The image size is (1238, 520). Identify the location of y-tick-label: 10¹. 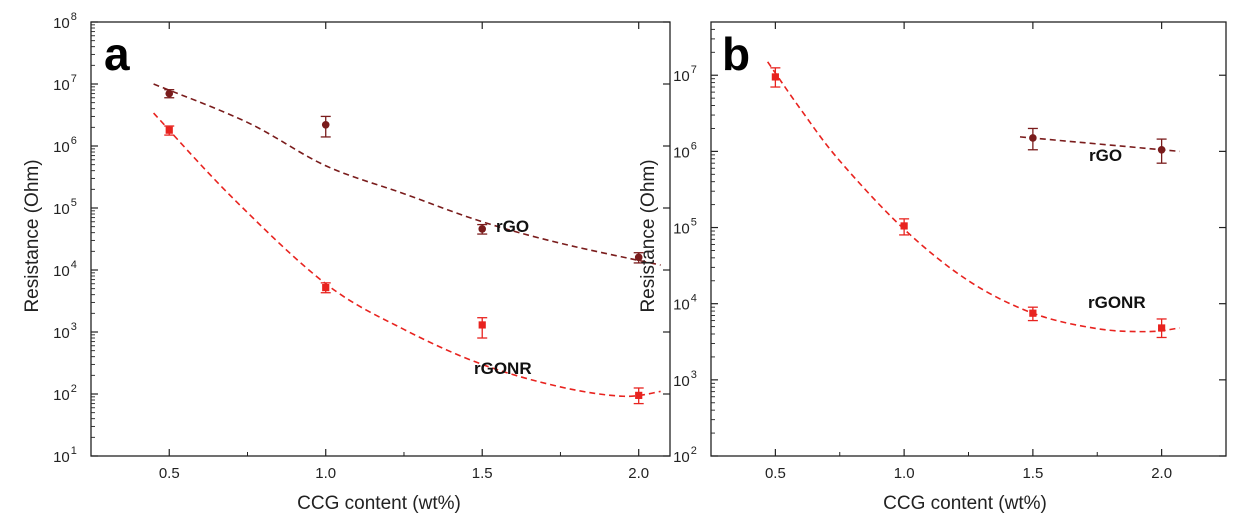
(65, 455).